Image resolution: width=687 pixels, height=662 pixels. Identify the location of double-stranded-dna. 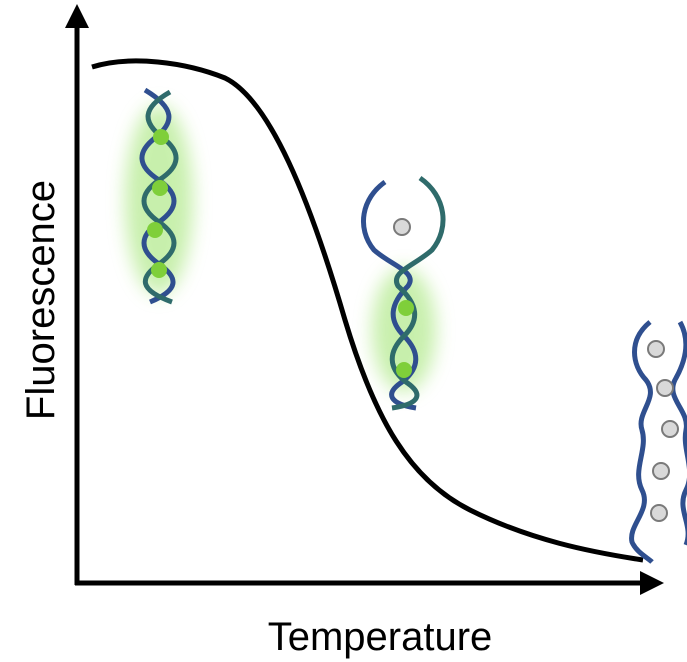
(159, 196).